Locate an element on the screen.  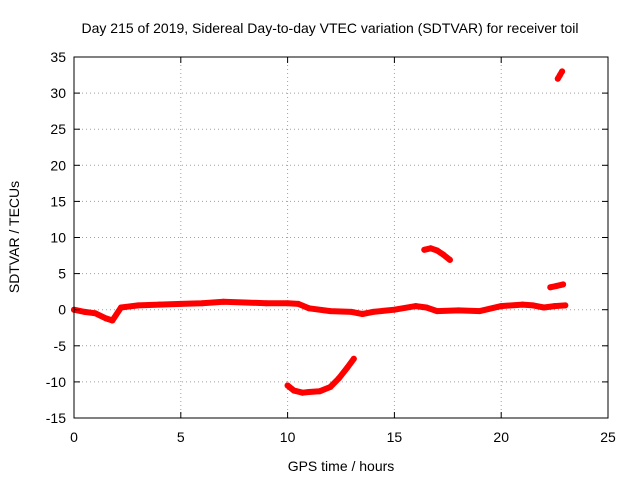
y-tick-label: 30 is located at coordinates (58, 93).